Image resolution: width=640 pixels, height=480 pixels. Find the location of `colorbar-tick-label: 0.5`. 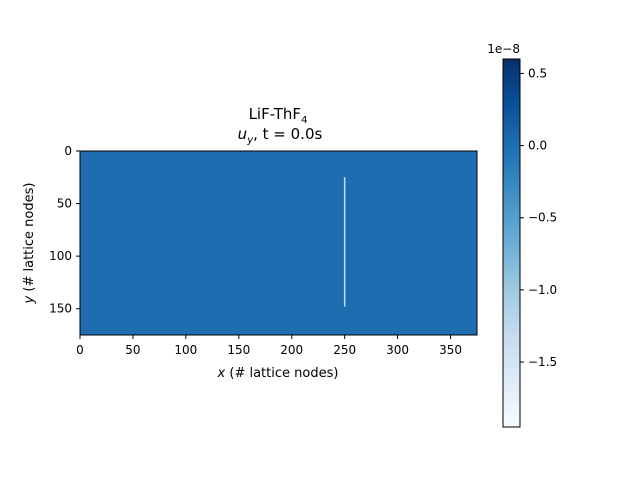

colorbar-tick-label: 0.5 is located at coordinates (537, 73).